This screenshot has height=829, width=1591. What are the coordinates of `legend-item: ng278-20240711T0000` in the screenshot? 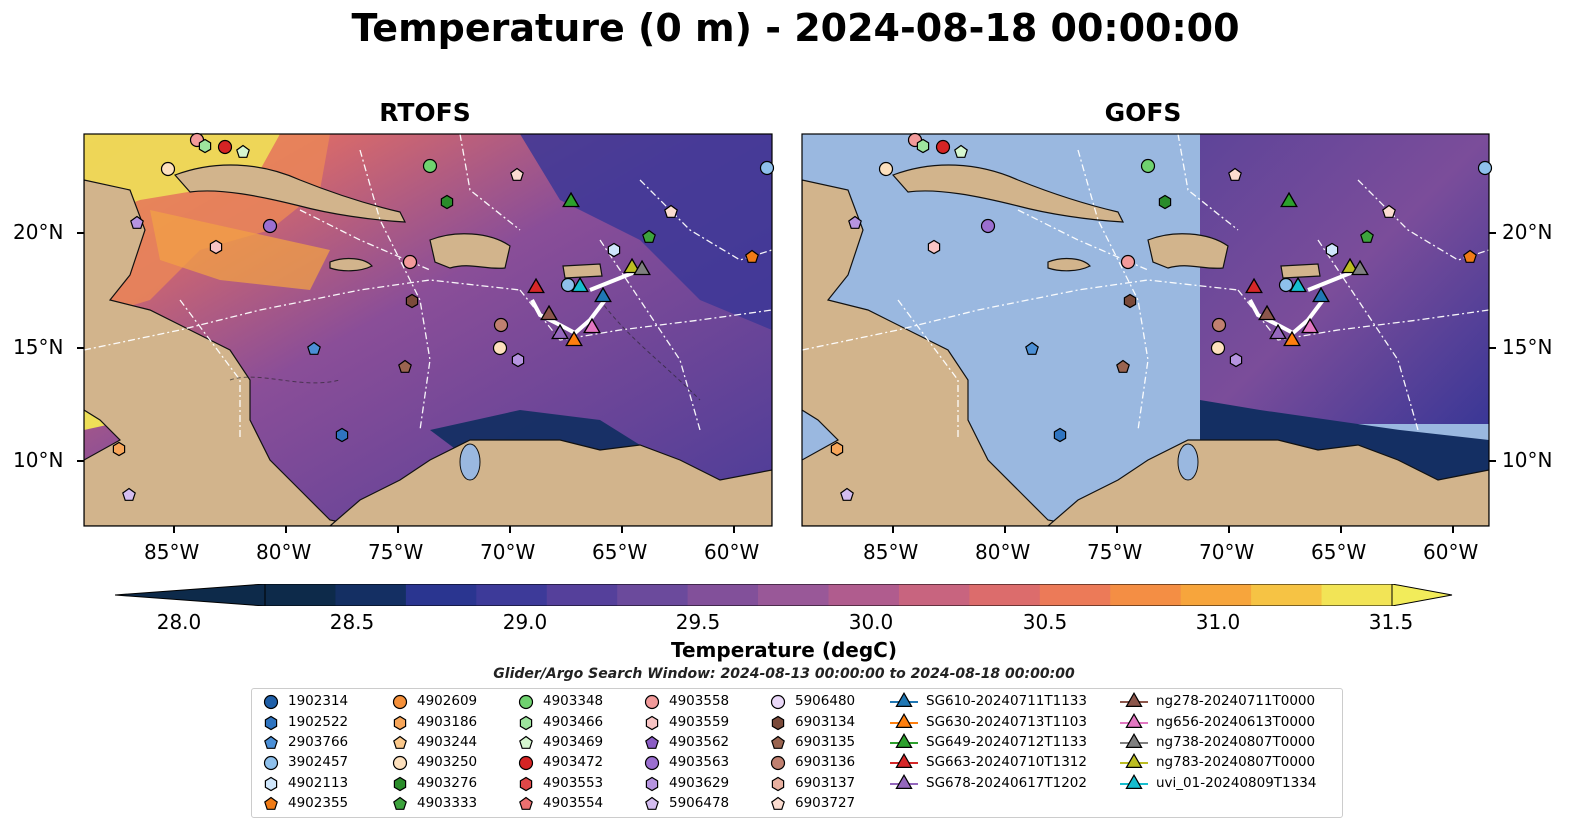 It's located at (1217, 701).